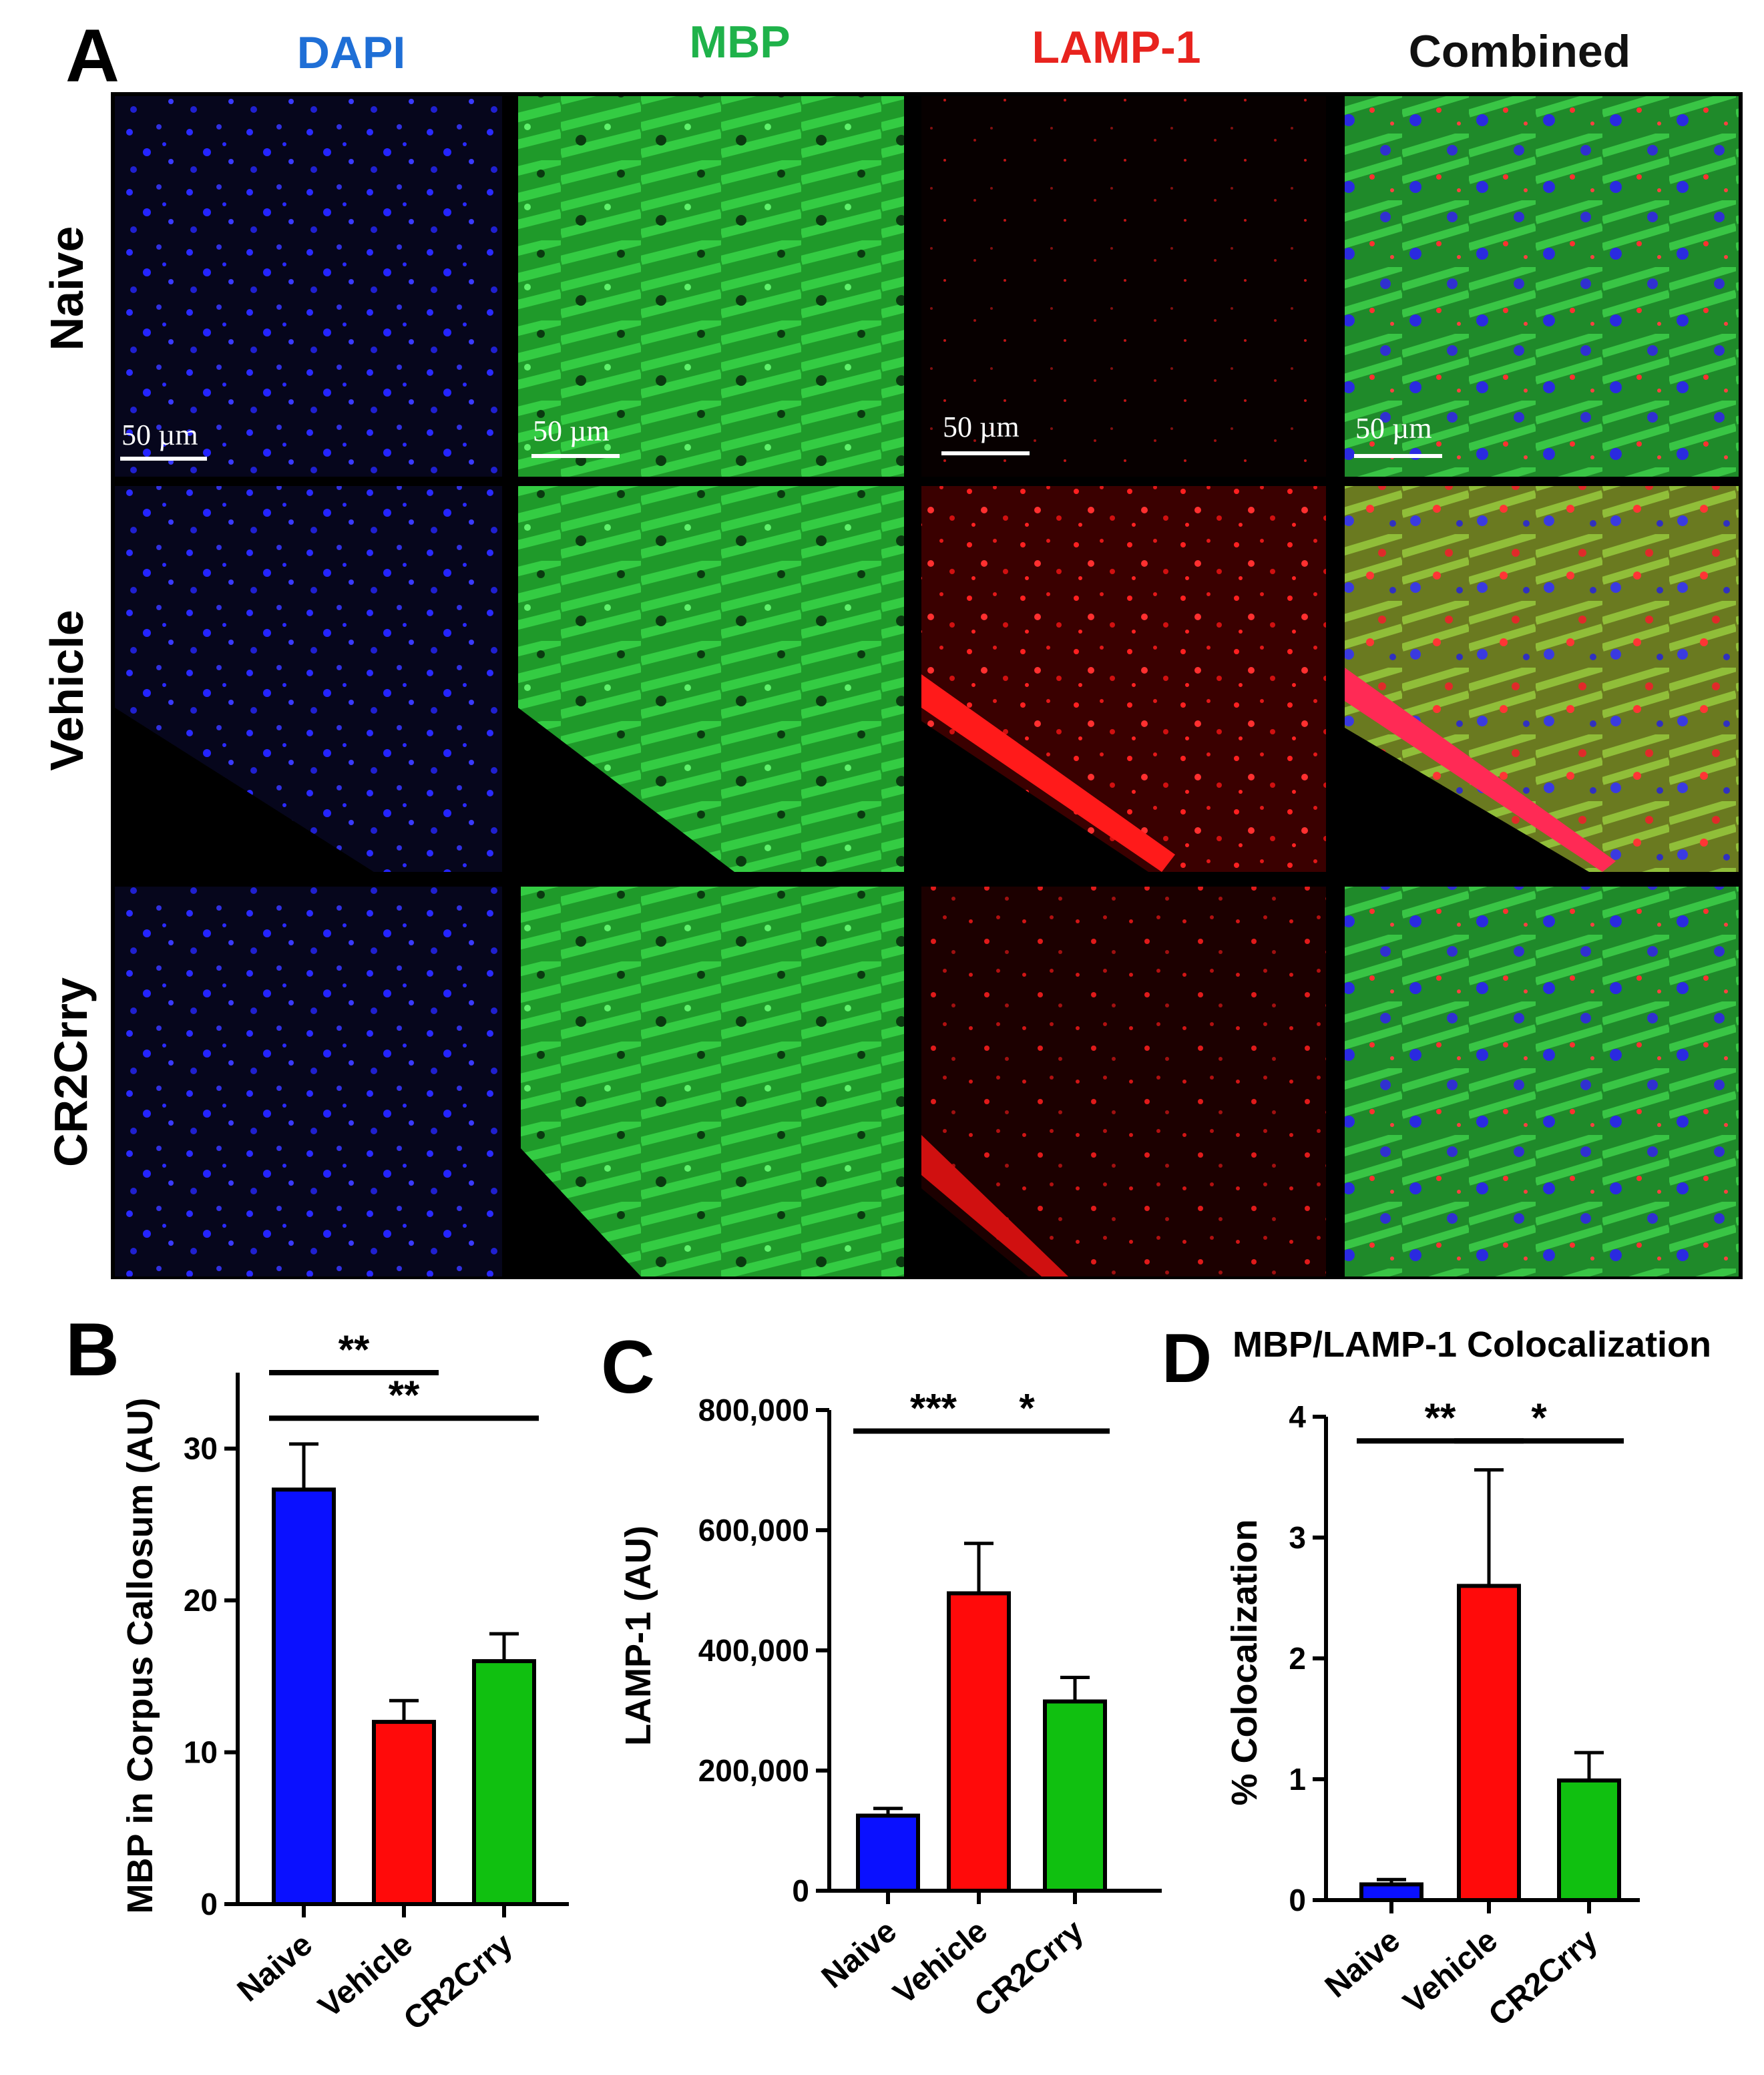 This screenshot has height=2075, width=1764. What do you see at coordinates (351, 52) in the screenshot?
I see `column-header-dapi: DAPI` at bounding box center [351, 52].